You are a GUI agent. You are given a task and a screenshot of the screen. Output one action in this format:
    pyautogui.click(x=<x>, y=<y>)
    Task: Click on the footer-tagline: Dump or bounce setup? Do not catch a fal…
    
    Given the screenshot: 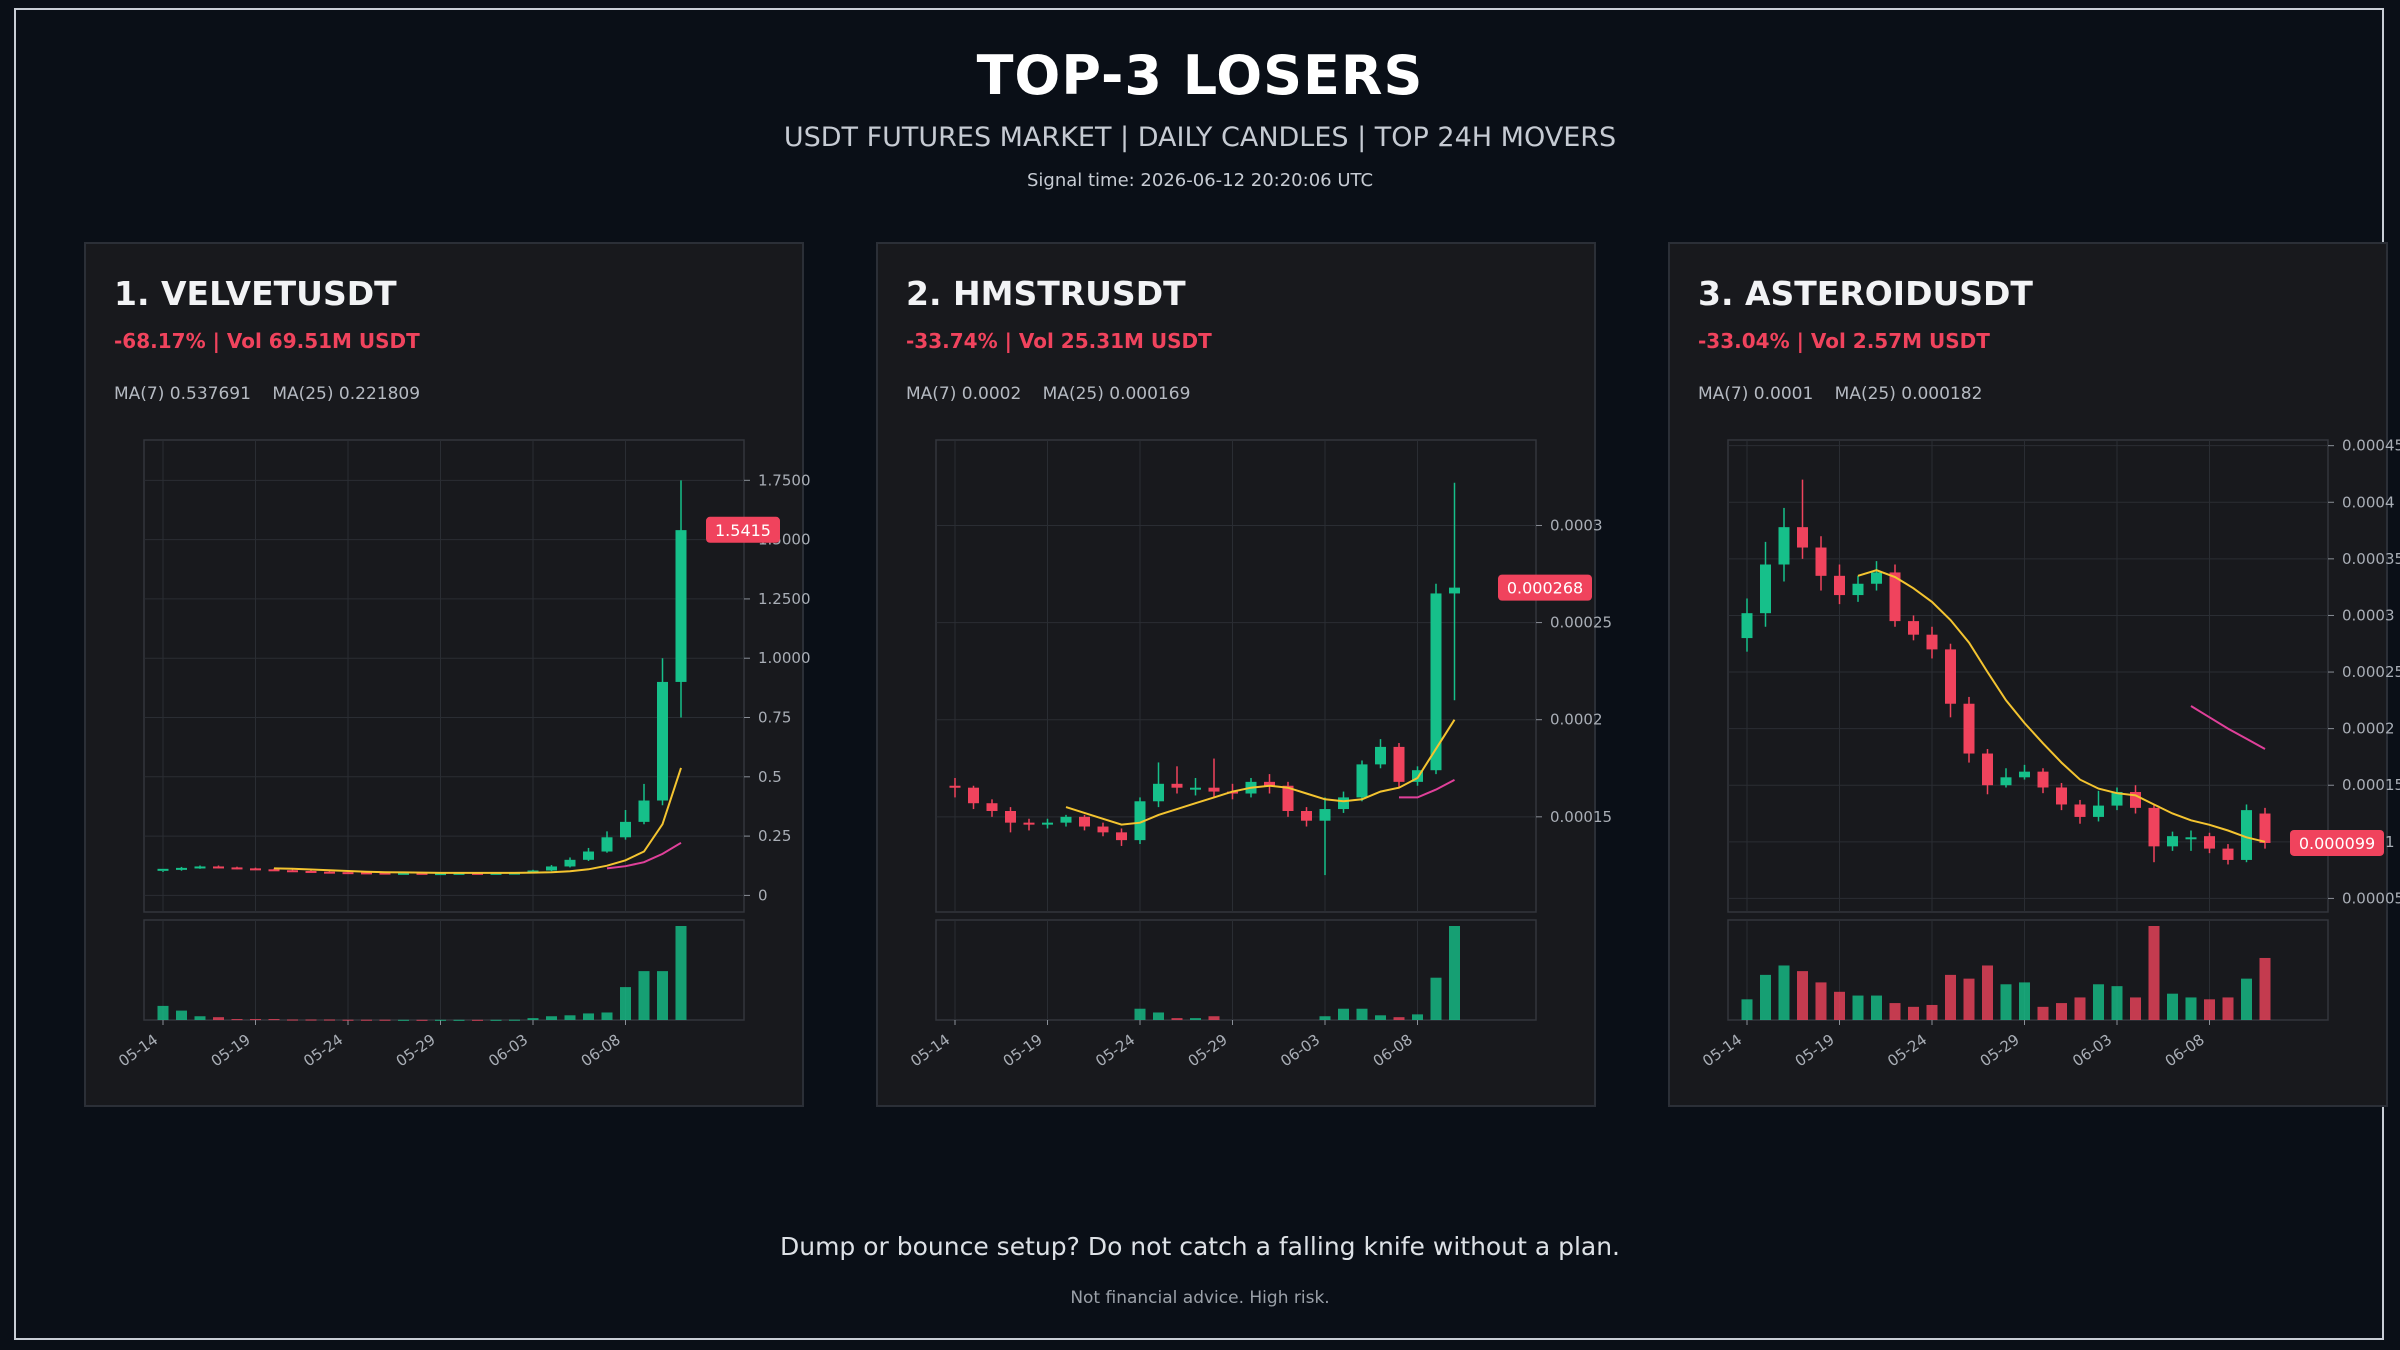 What is the action you would take?
    pyautogui.click(x=1200, y=1246)
    